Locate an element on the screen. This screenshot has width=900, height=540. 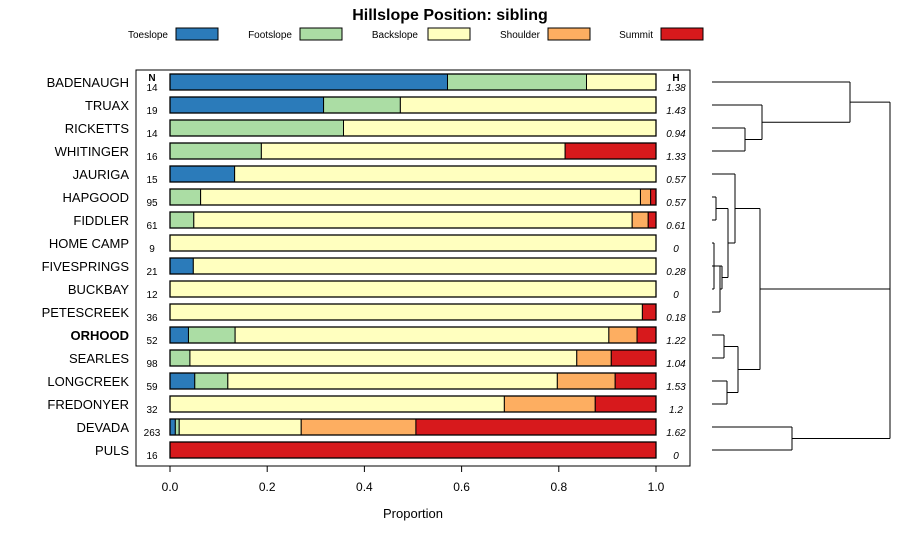
bar-segment-searles-backslope is located at coordinates (383, 358).